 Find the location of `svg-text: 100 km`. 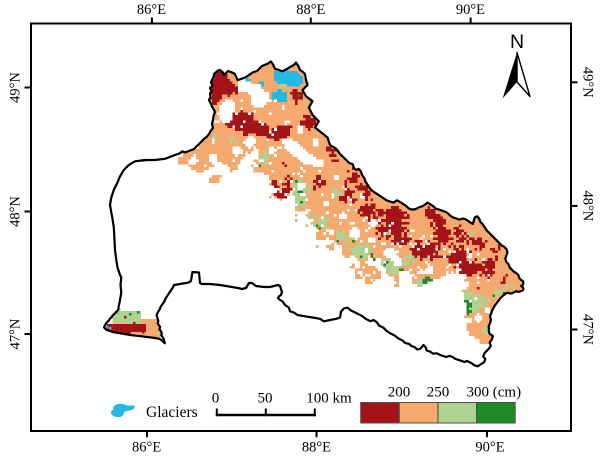

svg-text: 100 km is located at coordinates (329, 398).